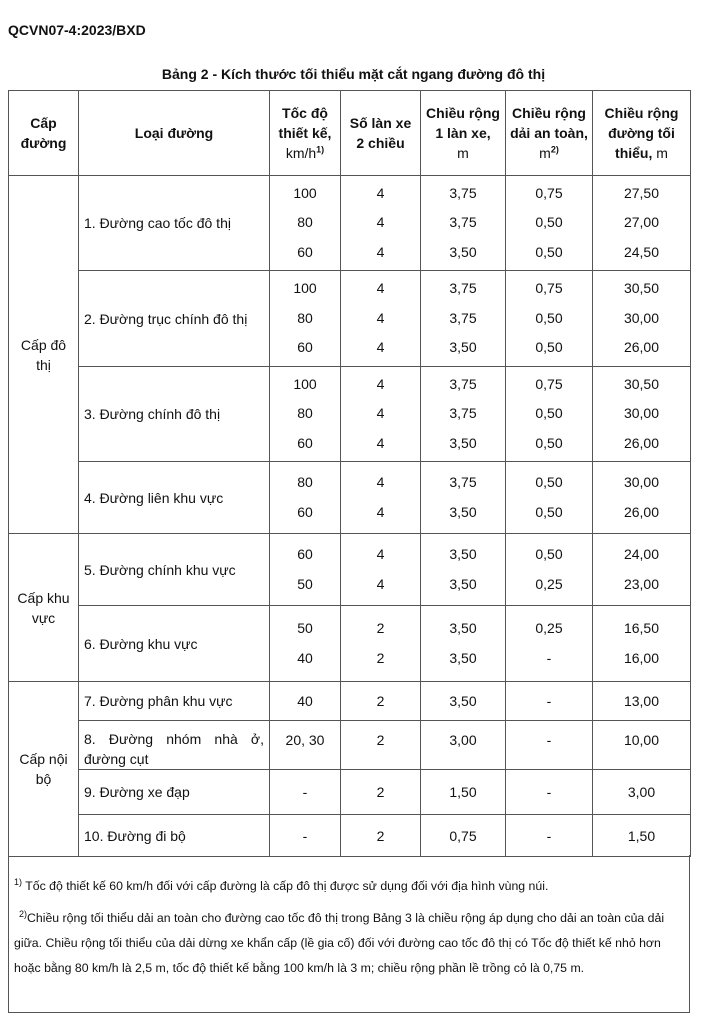  I want to click on min-width-value: 16,50, so click(641, 628).